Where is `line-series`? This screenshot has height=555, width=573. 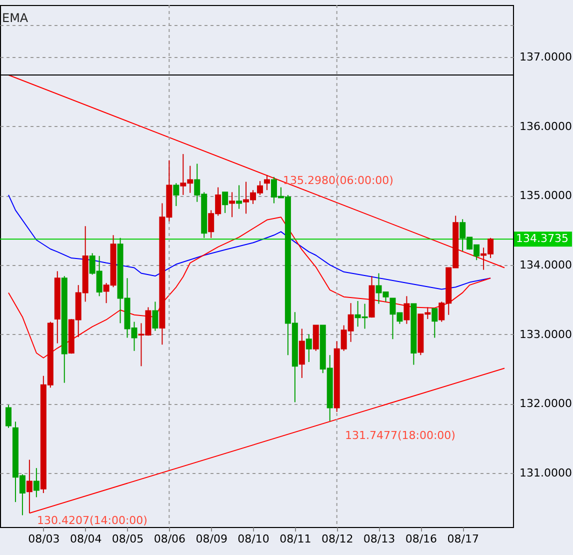
line-series is located at coordinates (250, 242).